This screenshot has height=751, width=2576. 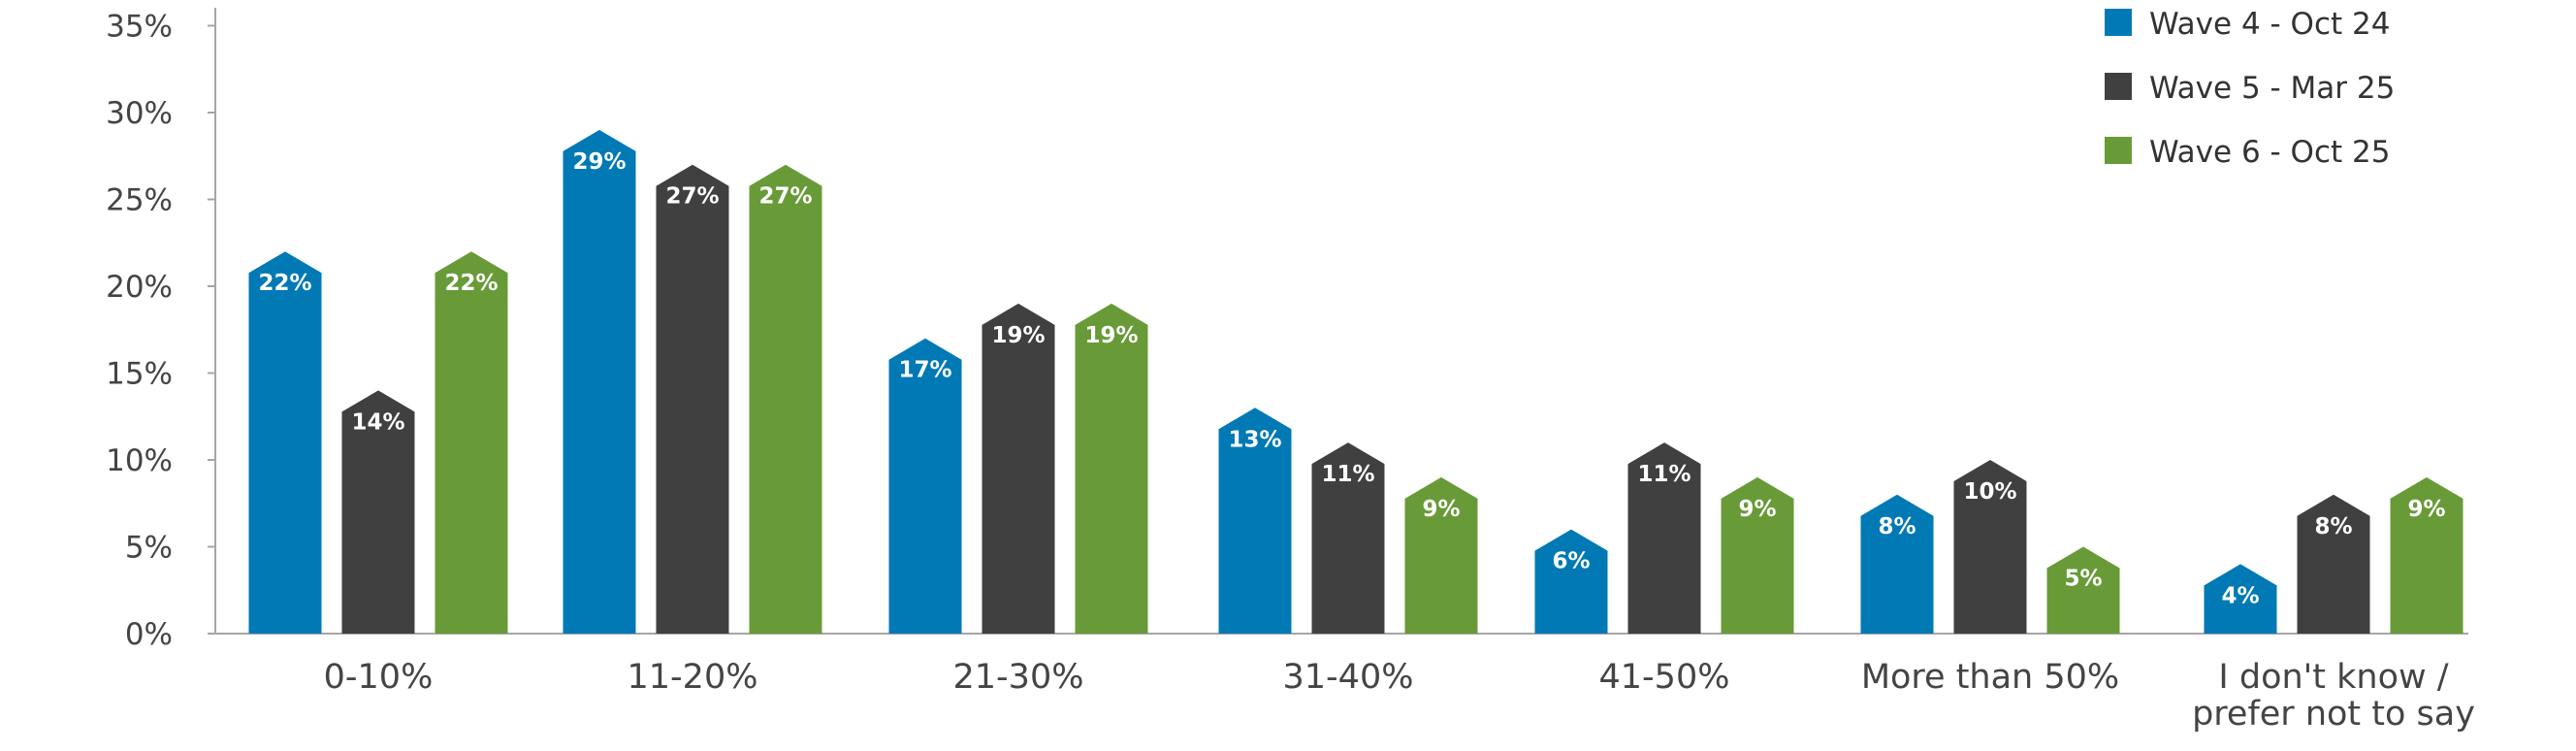 What do you see at coordinates (693, 677) in the screenshot?
I see `category-label: 11-20%` at bounding box center [693, 677].